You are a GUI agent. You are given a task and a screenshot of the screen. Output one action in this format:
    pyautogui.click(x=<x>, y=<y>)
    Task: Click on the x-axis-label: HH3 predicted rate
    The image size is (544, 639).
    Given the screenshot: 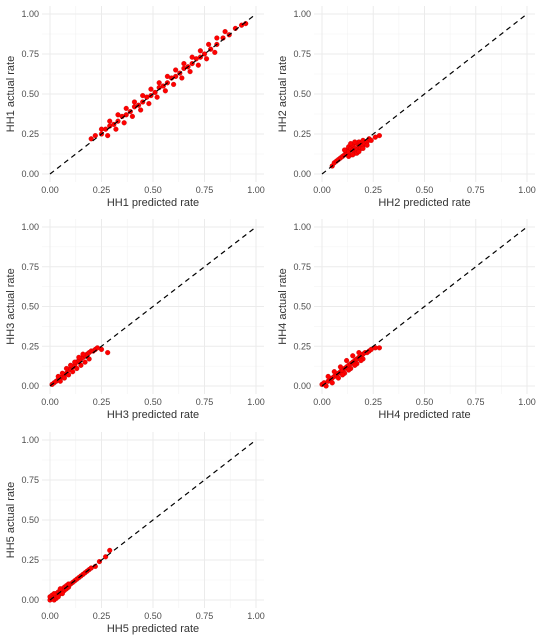 What is the action you would take?
    pyautogui.click(x=153, y=415)
    